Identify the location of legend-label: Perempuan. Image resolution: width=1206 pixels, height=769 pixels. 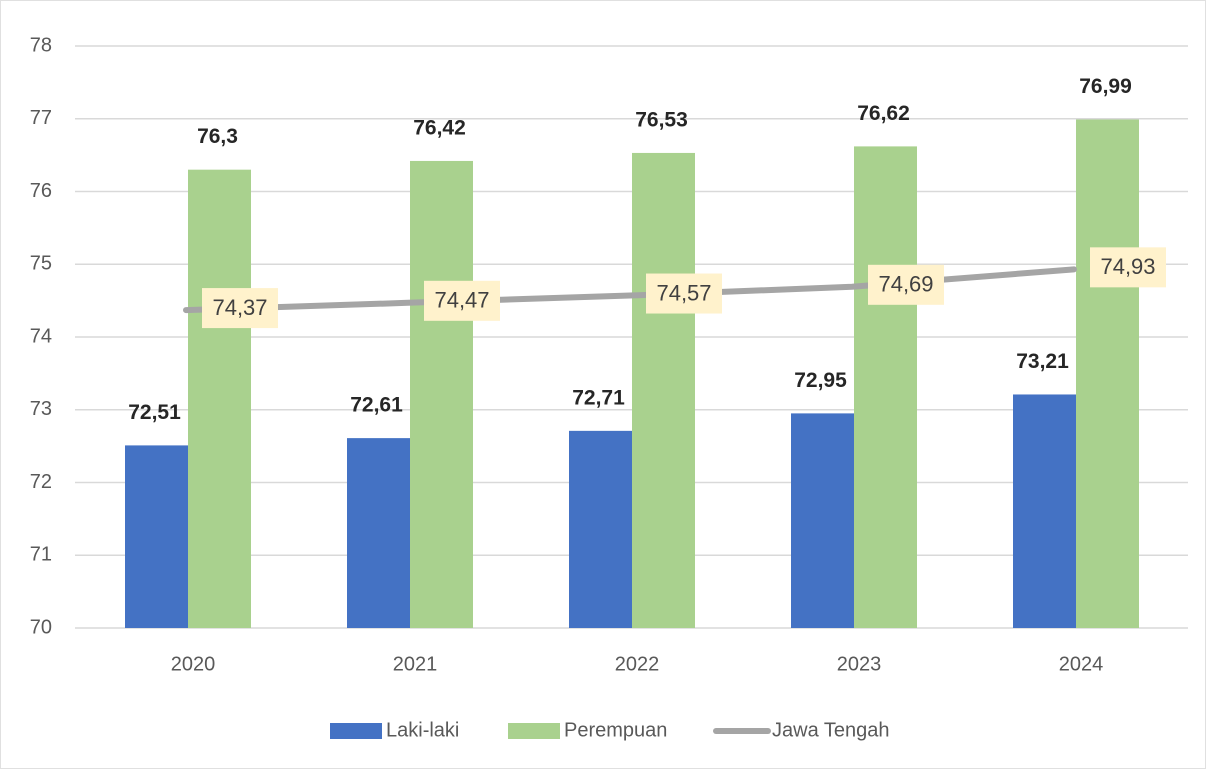
(615, 730).